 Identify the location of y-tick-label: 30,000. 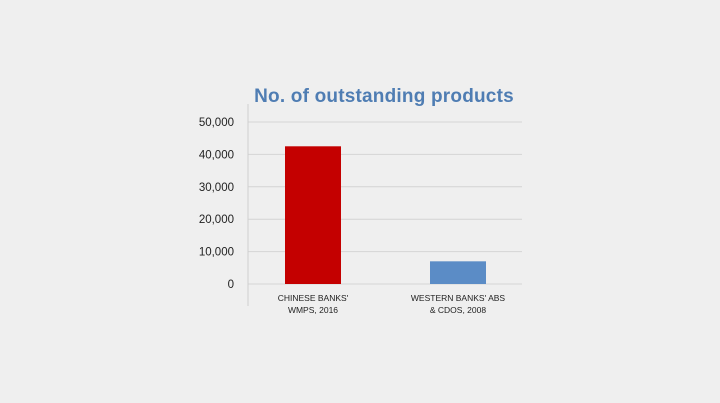
(216, 188).